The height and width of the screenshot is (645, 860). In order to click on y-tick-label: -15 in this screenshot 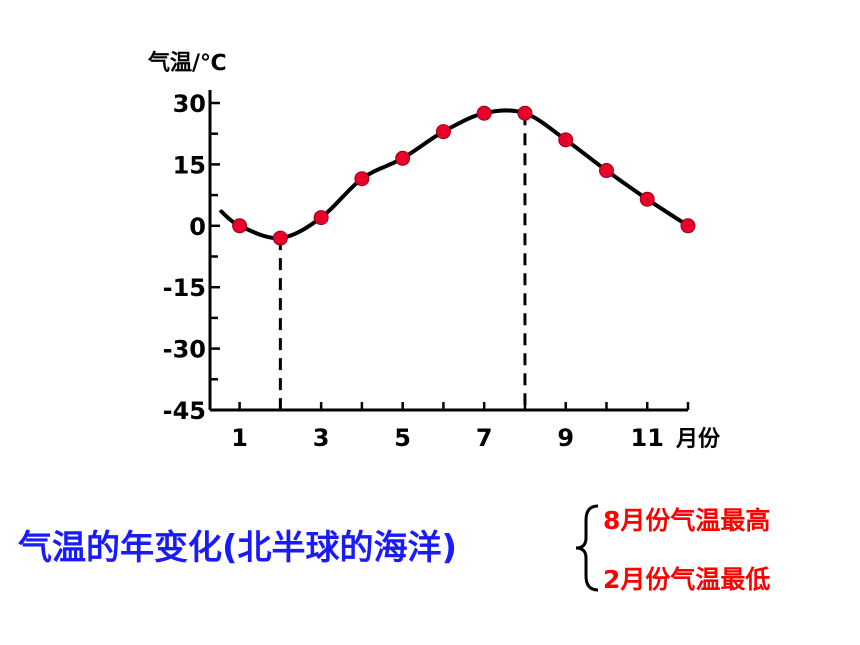, I will do `click(184, 288)`.